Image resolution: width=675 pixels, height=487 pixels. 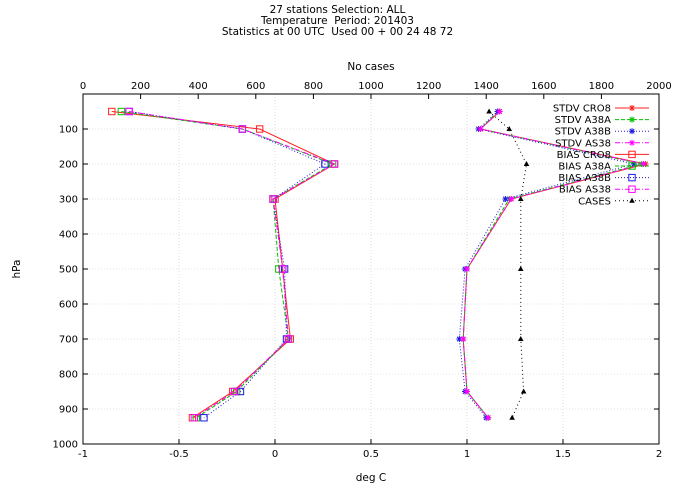 What do you see at coordinates (485, 86) in the screenshot?
I see `x2-tick-label: 1400` at bounding box center [485, 86].